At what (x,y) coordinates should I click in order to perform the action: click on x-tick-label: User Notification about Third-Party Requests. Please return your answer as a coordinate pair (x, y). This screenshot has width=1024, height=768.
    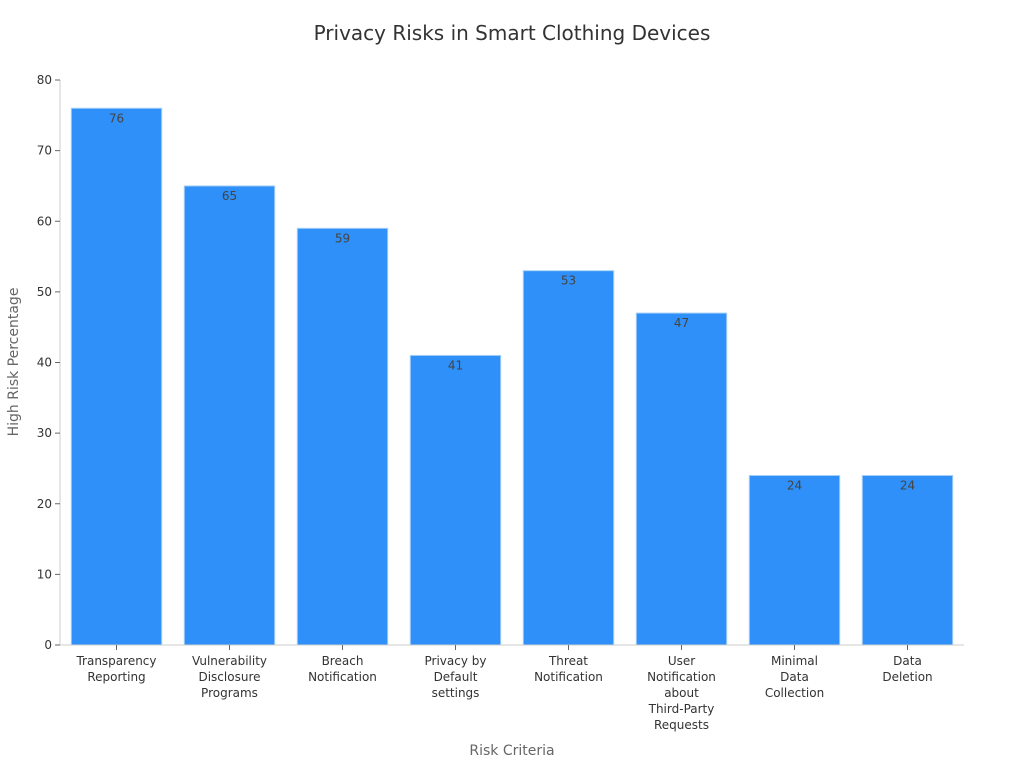
    Looking at the image, I should click on (681, 693).